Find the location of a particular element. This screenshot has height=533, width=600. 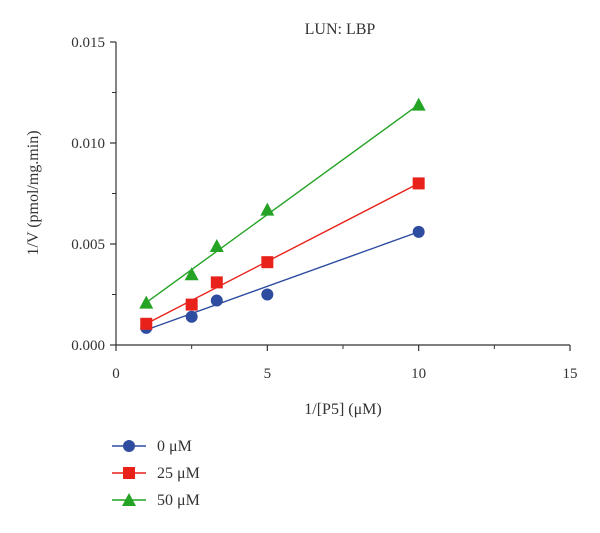

y-tick-label: 0.005 is located at coordinates (88, 245).